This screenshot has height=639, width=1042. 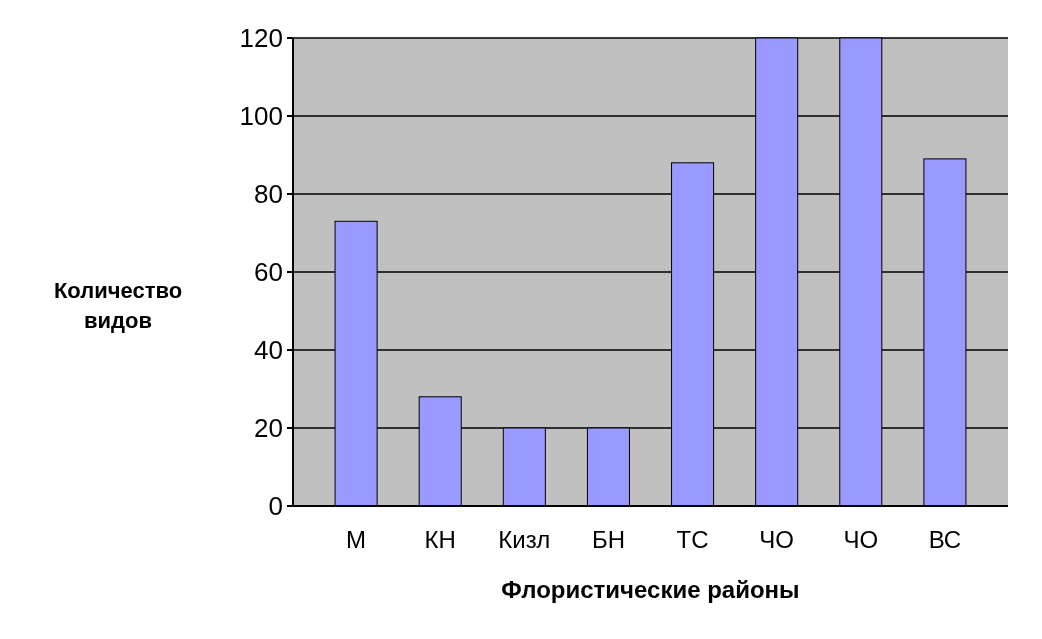 I want to click on y-tick-label: 100, so click(x=261, y=116).